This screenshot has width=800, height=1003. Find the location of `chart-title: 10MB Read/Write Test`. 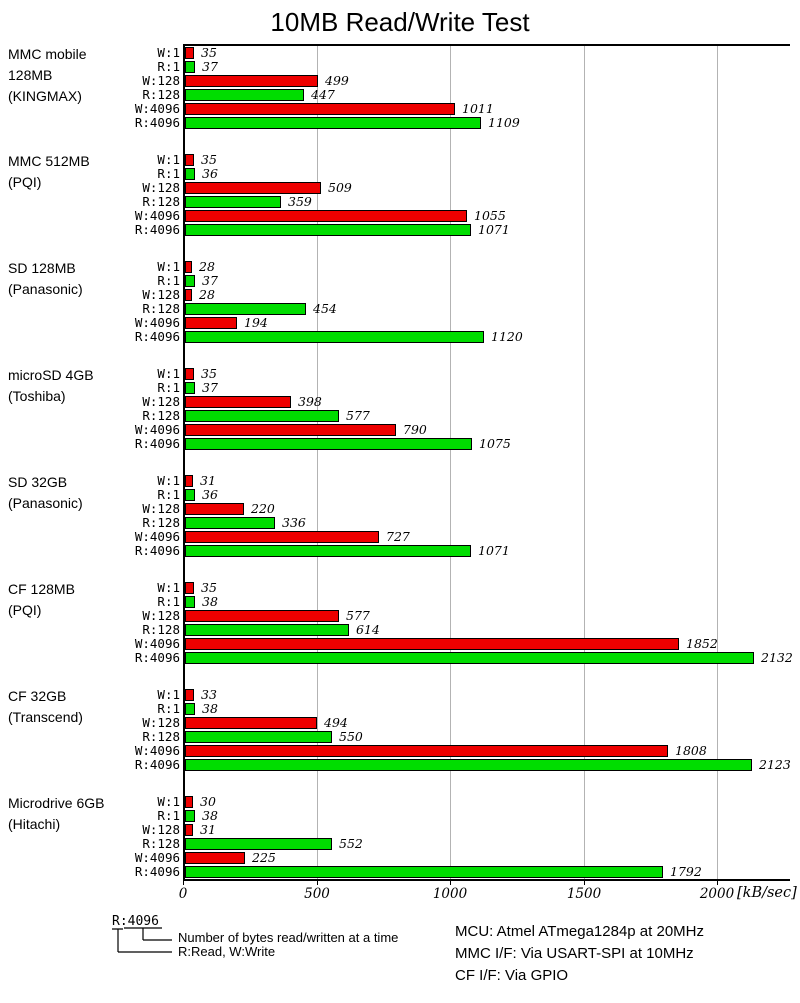

chart-title: 10MB Read/Write Test is located at coordinates (400, 22).